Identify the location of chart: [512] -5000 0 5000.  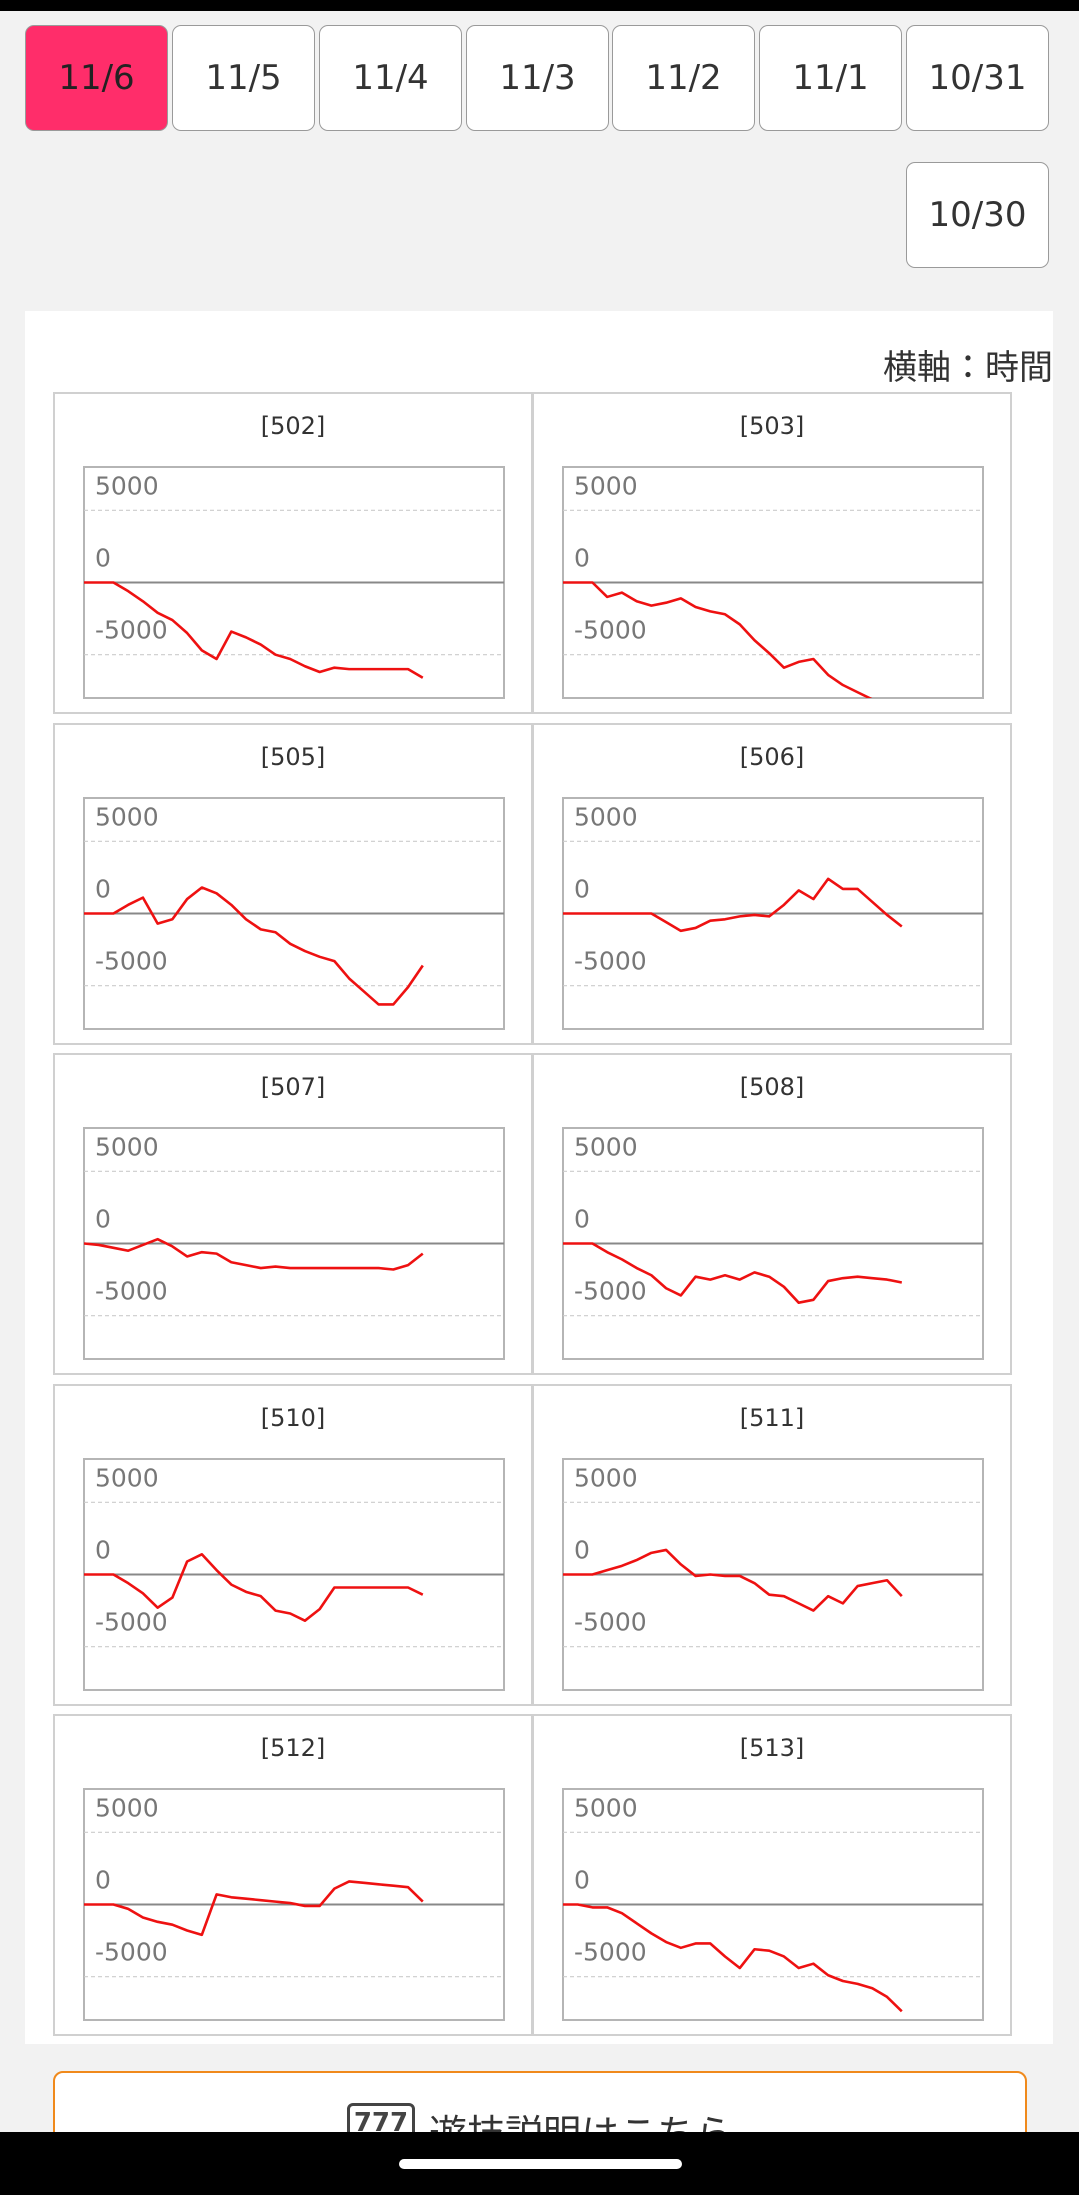
(294, 1877).